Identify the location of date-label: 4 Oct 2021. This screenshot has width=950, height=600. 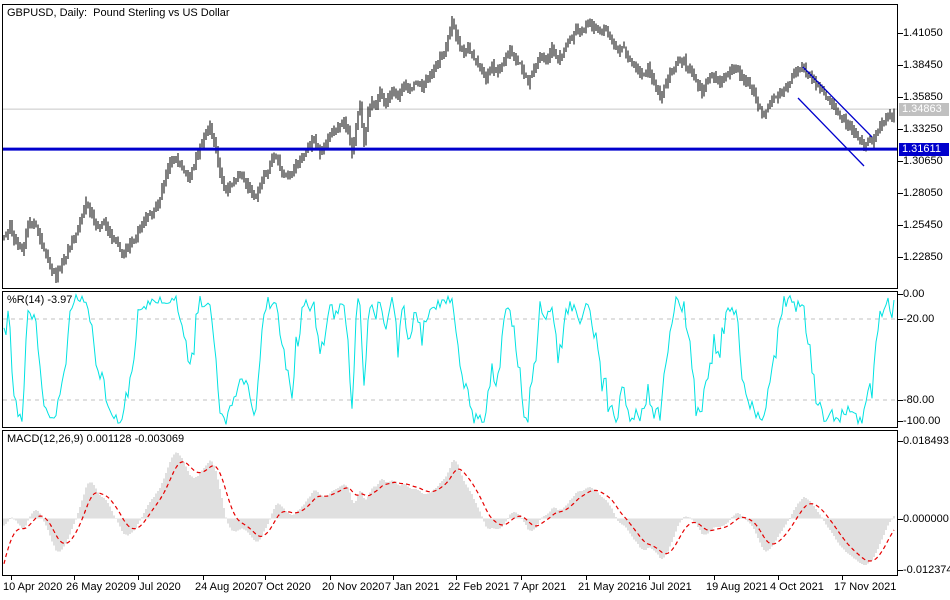
(797, 587).